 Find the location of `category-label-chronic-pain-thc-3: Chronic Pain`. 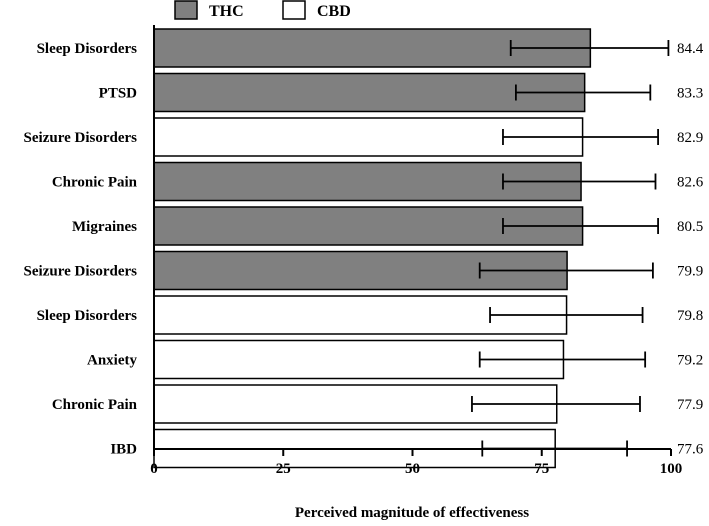

category-label-chronic-pain-thc-3: Chronic Pain is located at coordinates (95, 183).